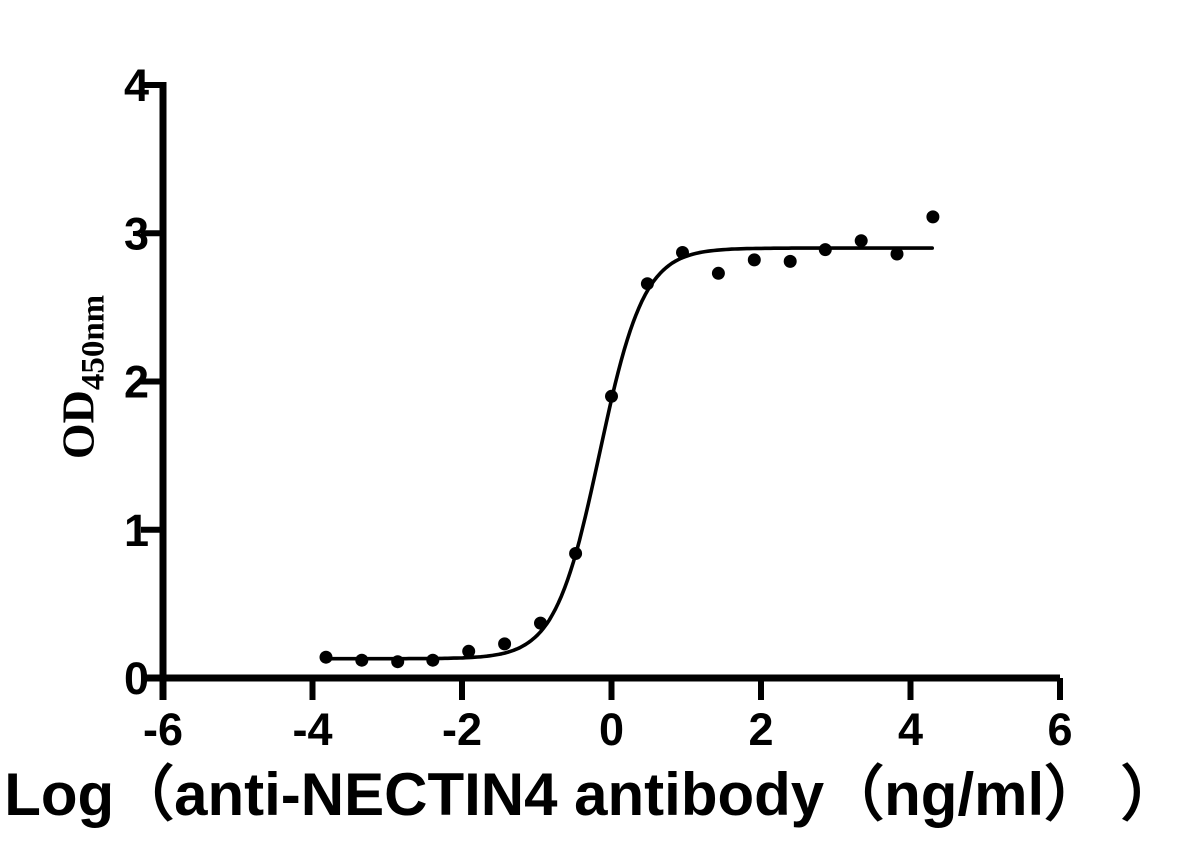  I want to click on x-tick-label: -2, so click(462, 729).